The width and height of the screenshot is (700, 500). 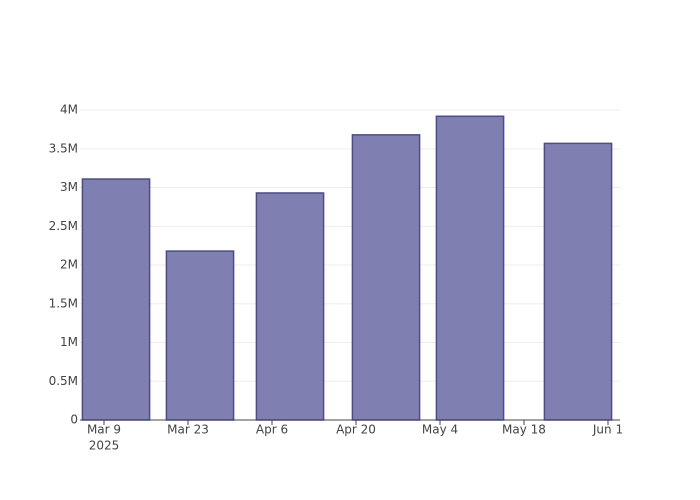 I want to click on x-tick-label: Apr 6, so click(x=272, y=430).